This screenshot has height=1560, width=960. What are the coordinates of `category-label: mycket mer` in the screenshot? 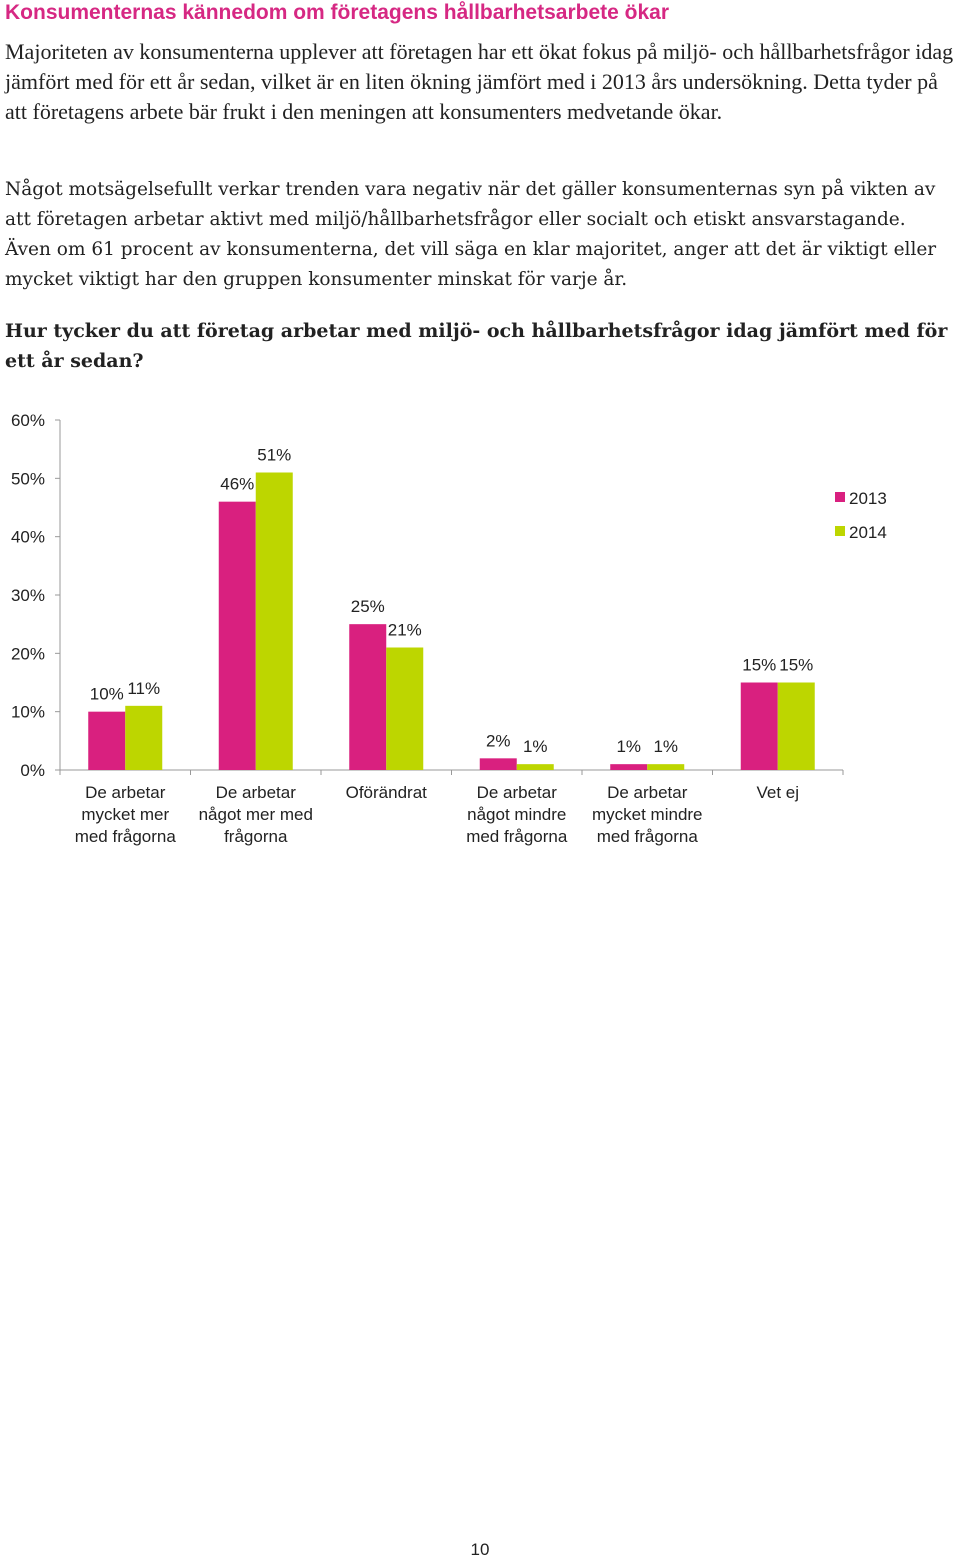 It's located at (125, 814).